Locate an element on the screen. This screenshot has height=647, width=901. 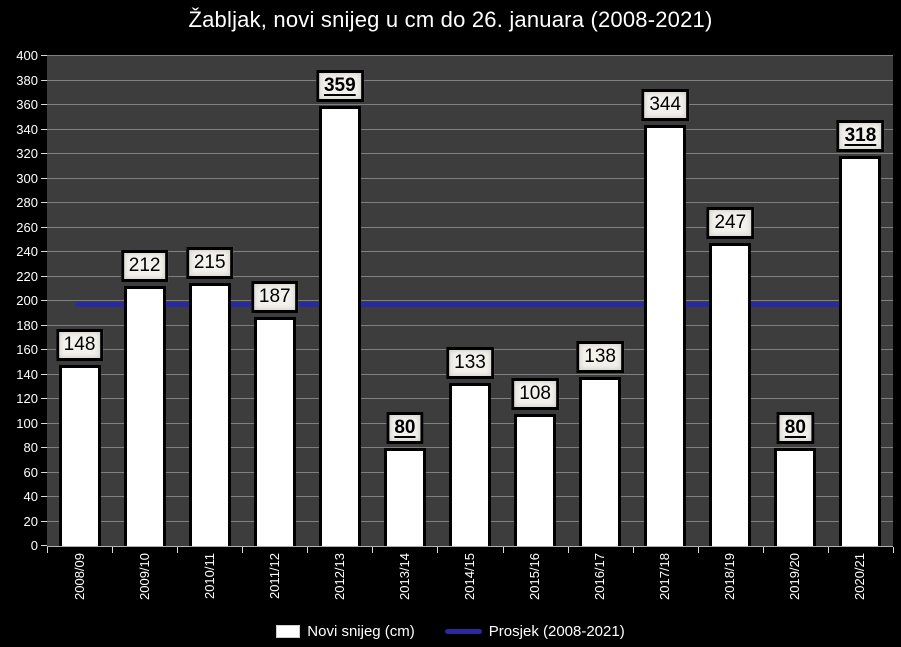
bar-value-label: 359 is located at coordinates (339, 86).